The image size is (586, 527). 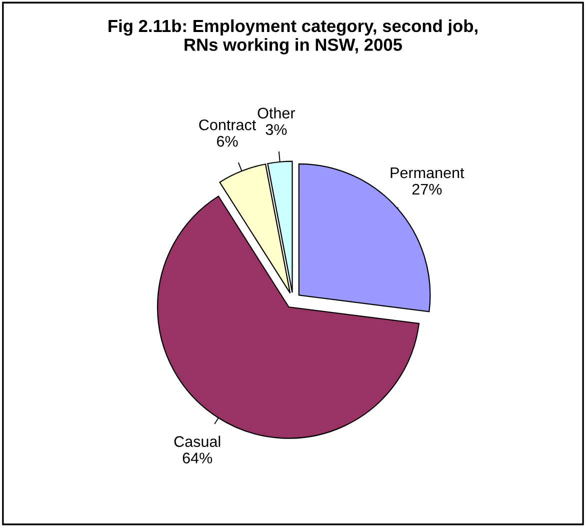 I want to click on slice-label: Casual, so click(x=197, y=441).